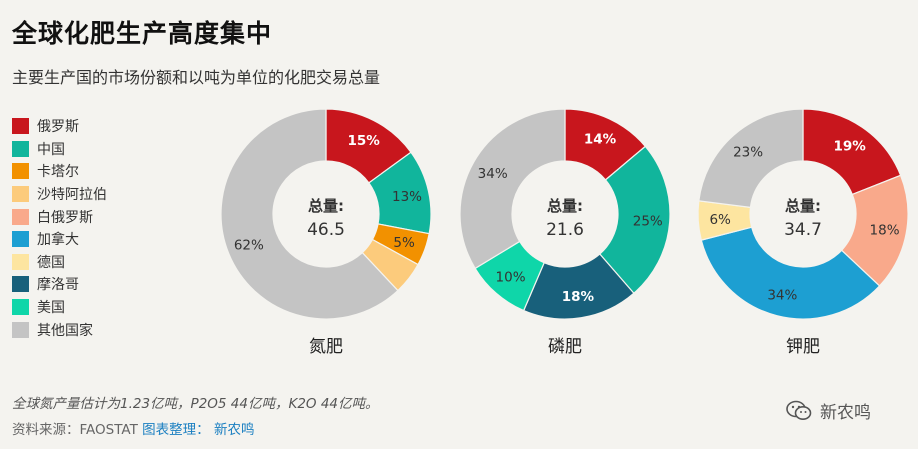 The height and width of the screenshot is (449, 918). I want to click on legend-item: 美国, so click(59, 307).